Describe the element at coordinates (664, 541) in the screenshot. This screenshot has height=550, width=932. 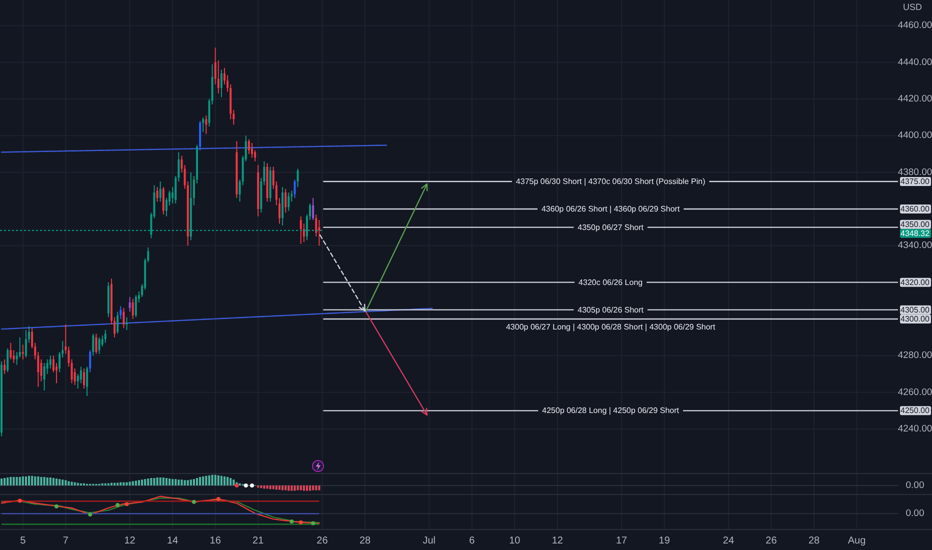
I see `x-tick-label: 19` at that location.